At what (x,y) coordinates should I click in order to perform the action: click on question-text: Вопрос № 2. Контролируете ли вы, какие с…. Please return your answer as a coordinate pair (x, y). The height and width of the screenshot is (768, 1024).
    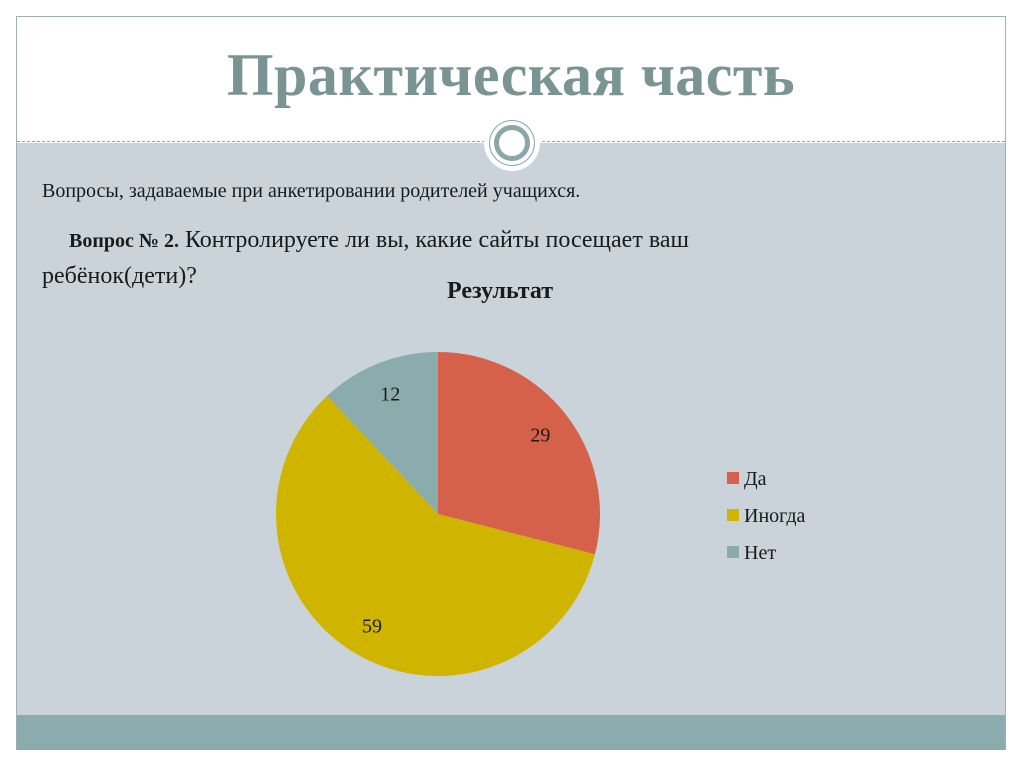
    Looking at the image, I should click on (442, 258).